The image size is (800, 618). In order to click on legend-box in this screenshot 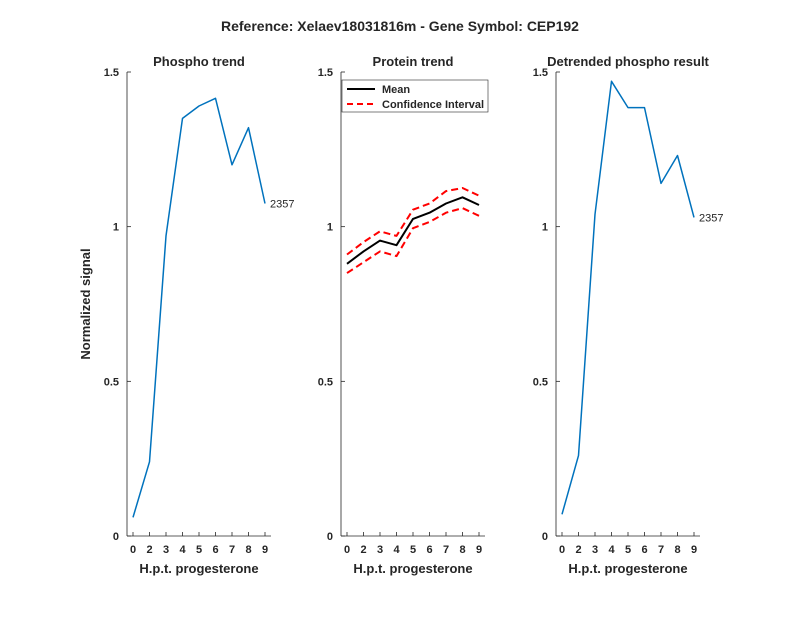, I will do `click(415, 96)`.